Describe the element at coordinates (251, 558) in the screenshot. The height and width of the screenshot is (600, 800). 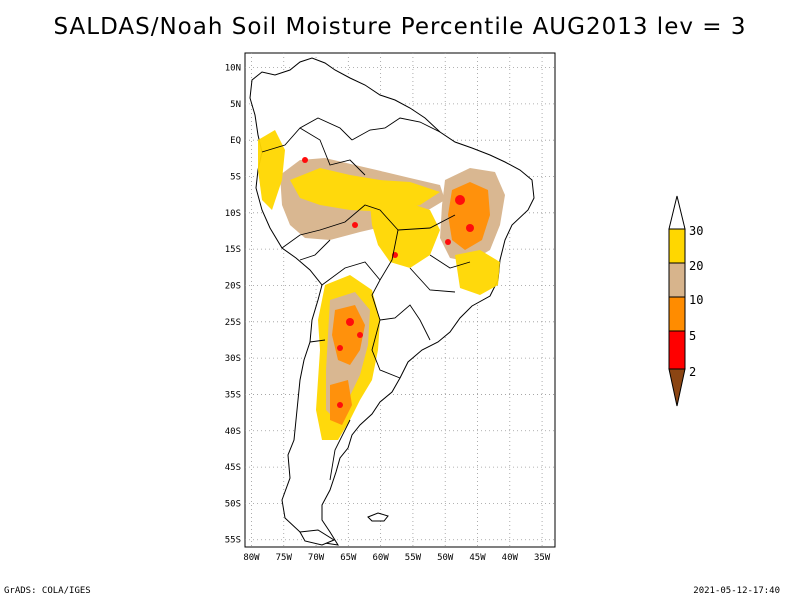
I see `longitude-tick-label: 80W` at that location.